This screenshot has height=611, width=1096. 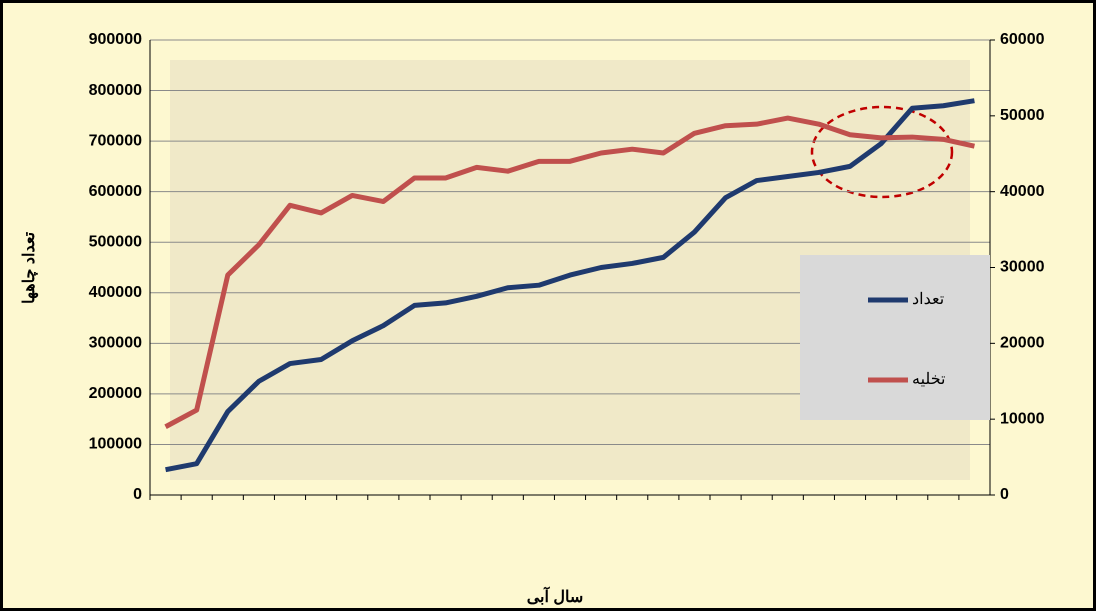 What do you see at coordinates (895, 337) in the screenshot?
I see `legend-box` at bounding box center [895, 337].